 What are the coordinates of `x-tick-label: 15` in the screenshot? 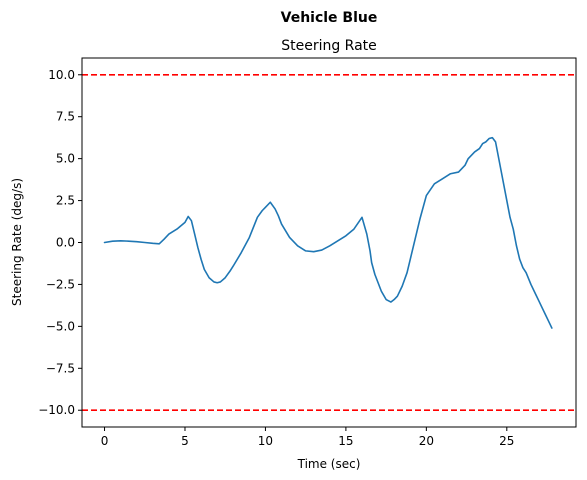 It's located at (345, 441).